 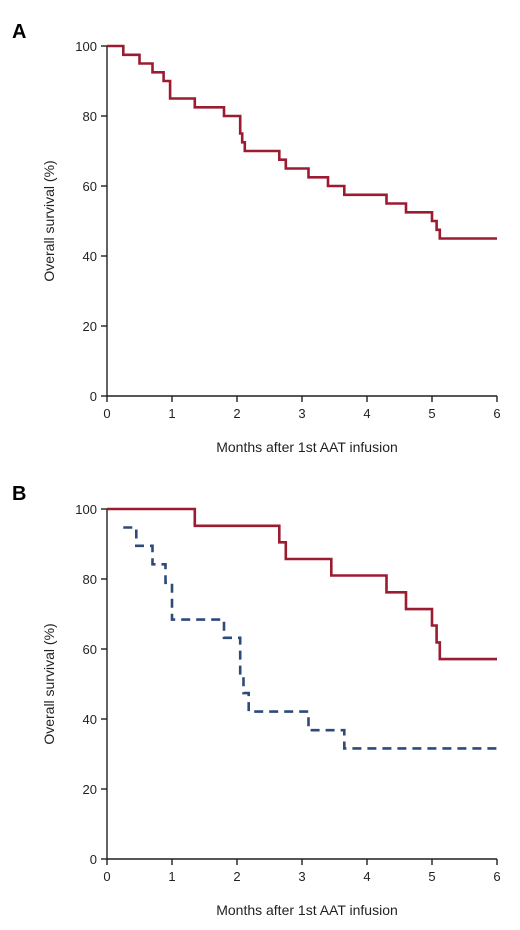 What do you see at coordinates (90, 256) in the screenshot?
I see `panel-a-y-tick-label: 40` at bounding box center [90, 256].